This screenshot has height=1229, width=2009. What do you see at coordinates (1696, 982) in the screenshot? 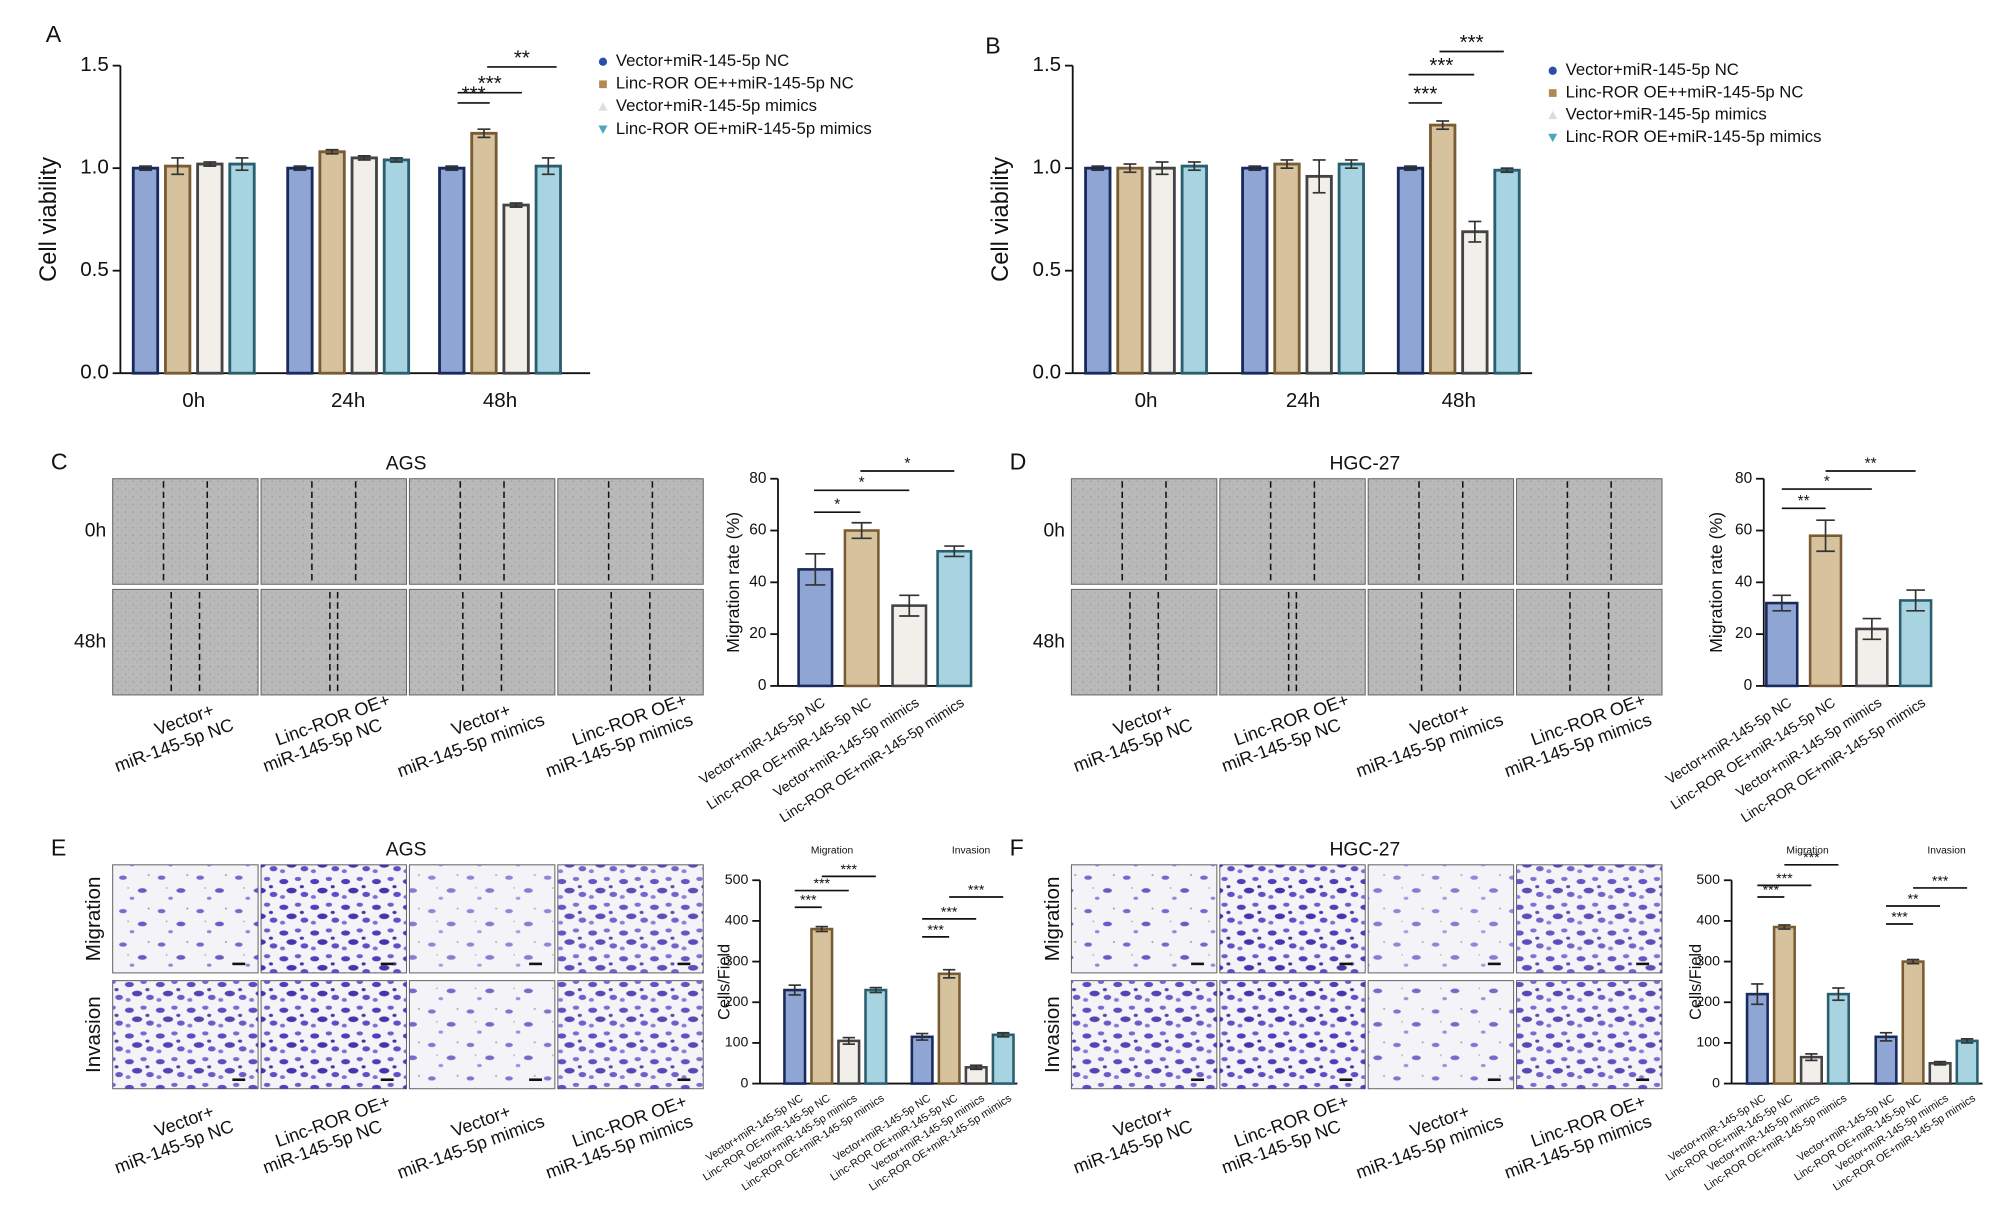
I see `y-axis-label: Cells/Field` at bounding box center [1696, 982].